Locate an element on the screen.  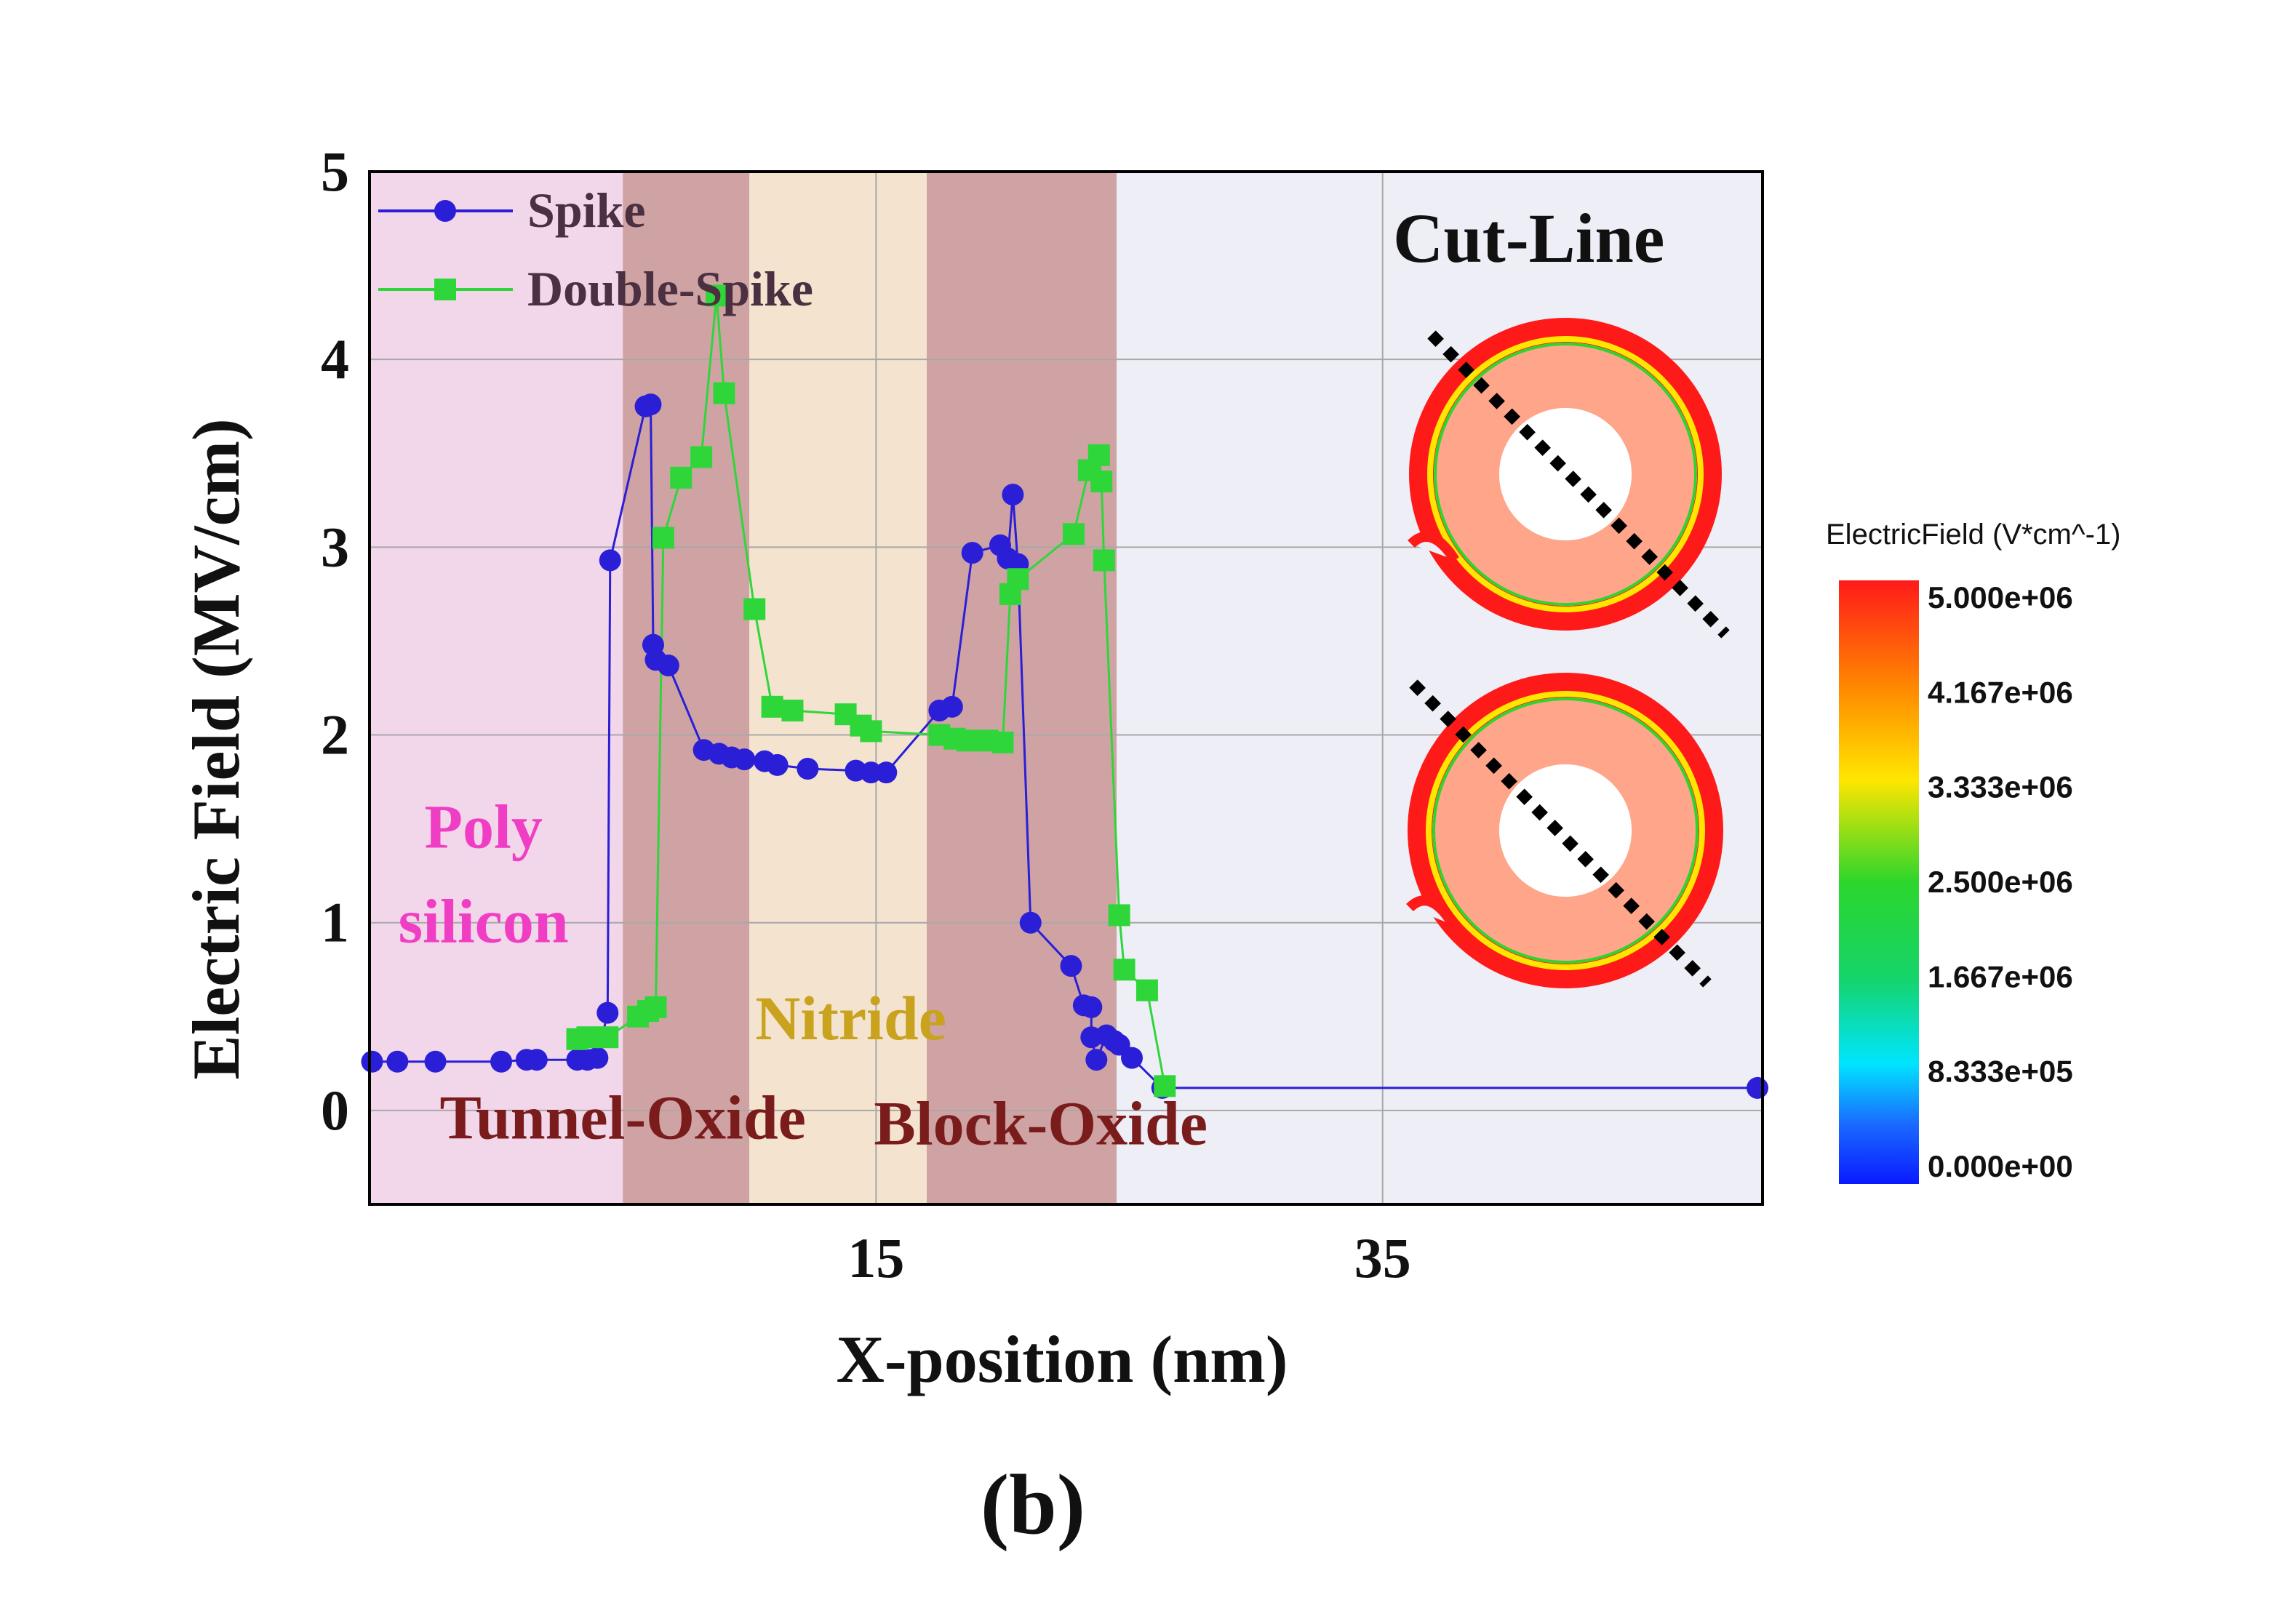
y-axis-label: Electric Field (MV/cm) is located at coordinates (216, 748).